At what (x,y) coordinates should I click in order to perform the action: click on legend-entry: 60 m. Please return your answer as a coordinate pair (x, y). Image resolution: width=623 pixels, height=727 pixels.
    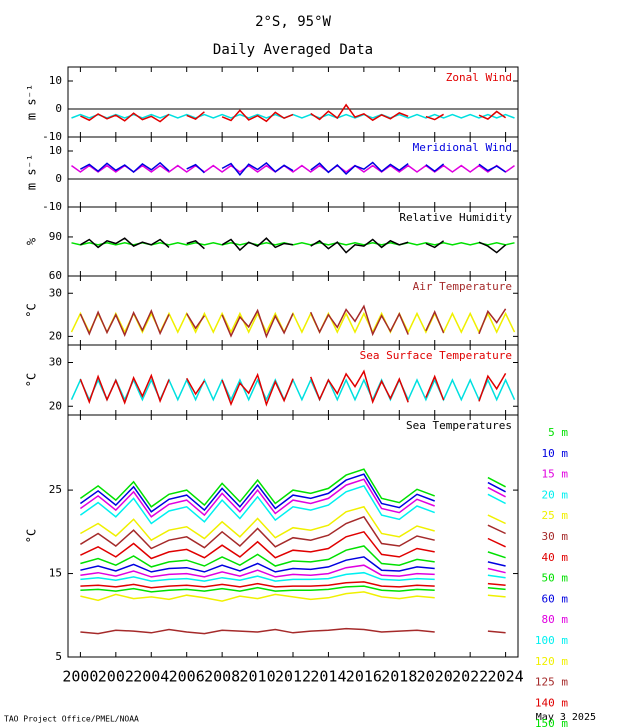
    Looking at the image, I should click on (555, 598).